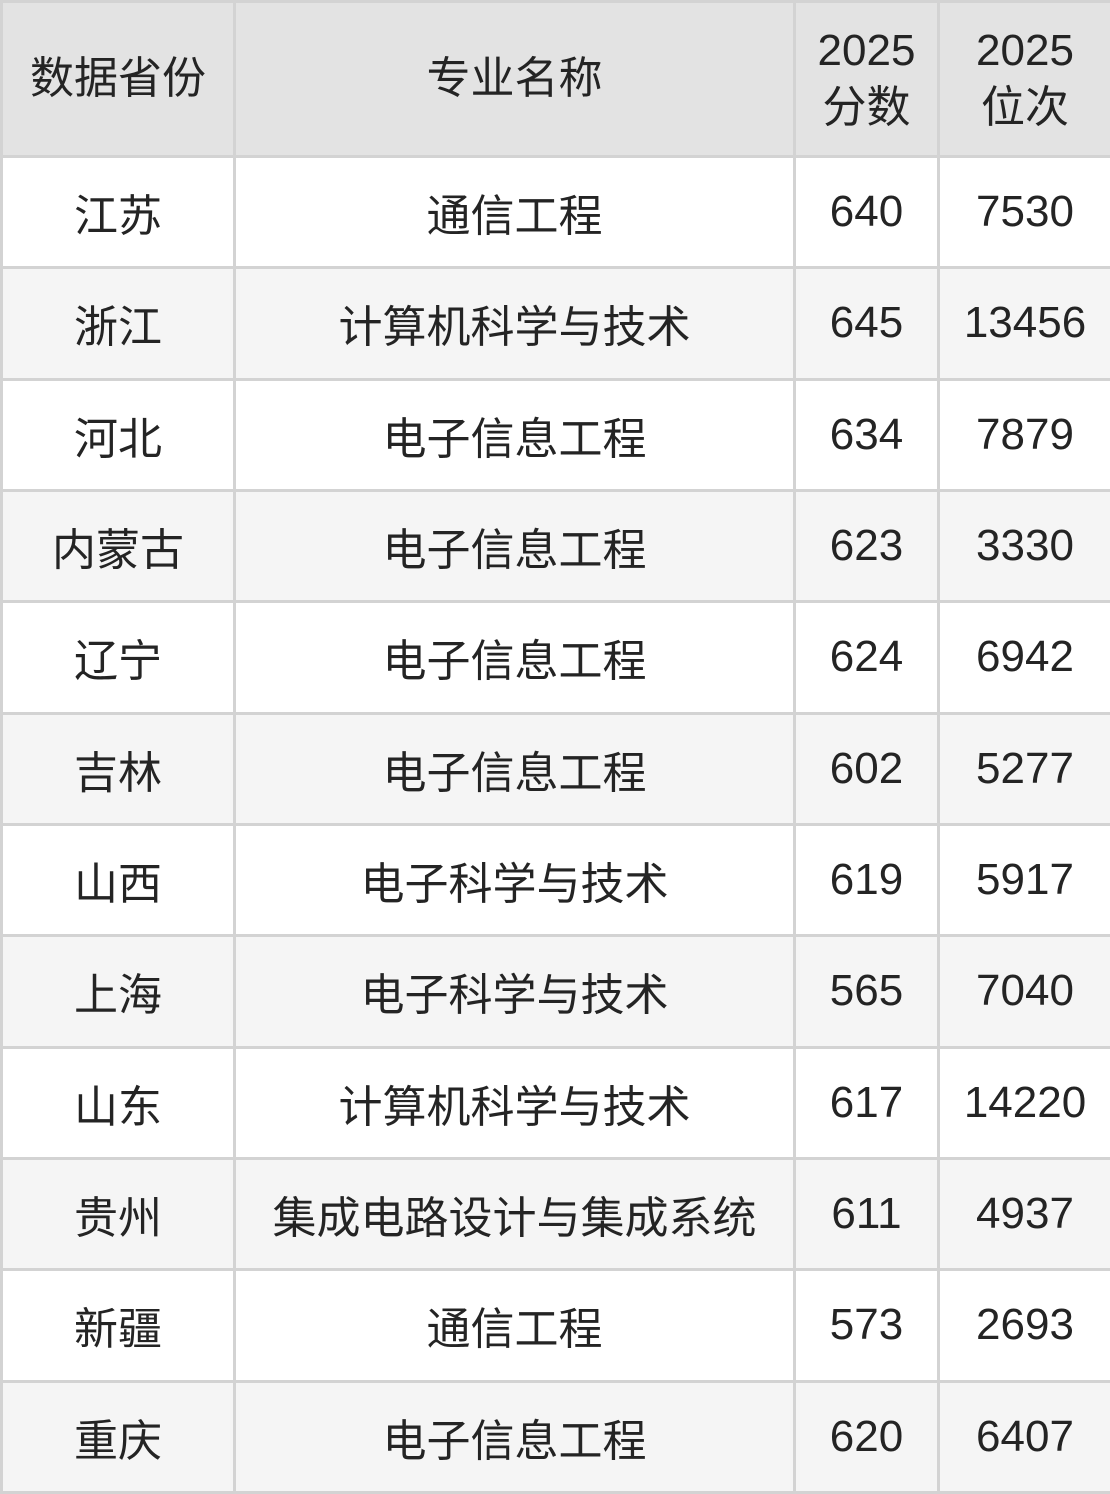 Image resolution: width=1110 pixels, height=1494 pixels. What do you see at coordinates (1023, 880) in the screenshot?
I see `rank-cell: 5917` at bounding box center [1023, 880].